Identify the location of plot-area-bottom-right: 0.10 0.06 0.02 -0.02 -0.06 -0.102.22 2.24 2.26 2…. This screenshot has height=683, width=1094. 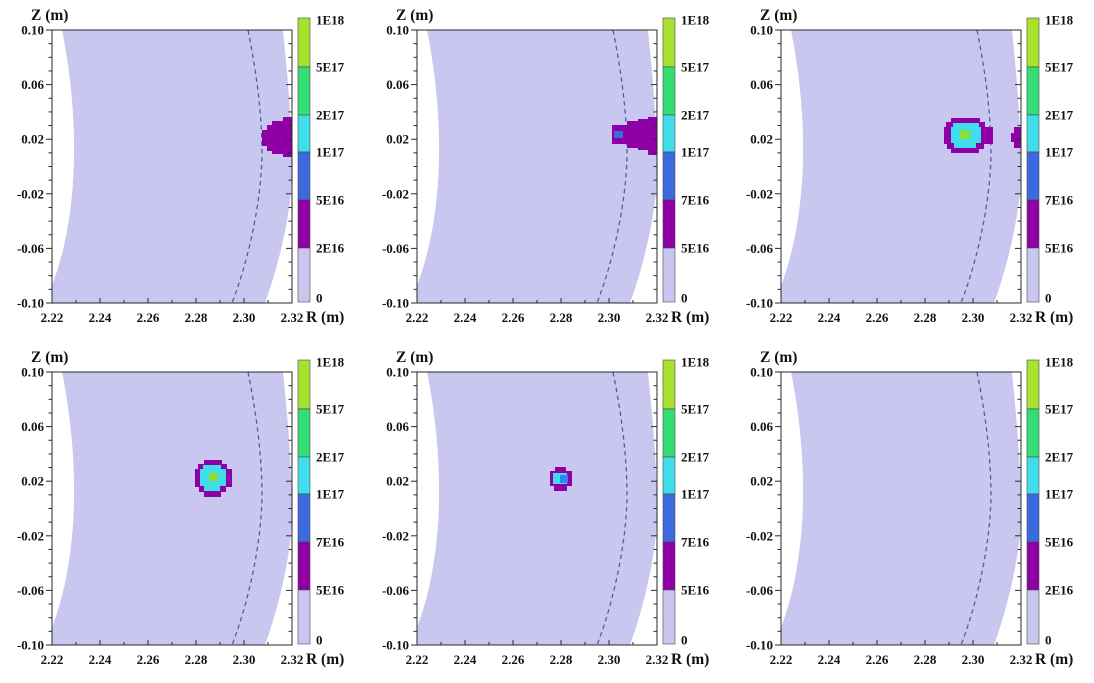
(910, 508).